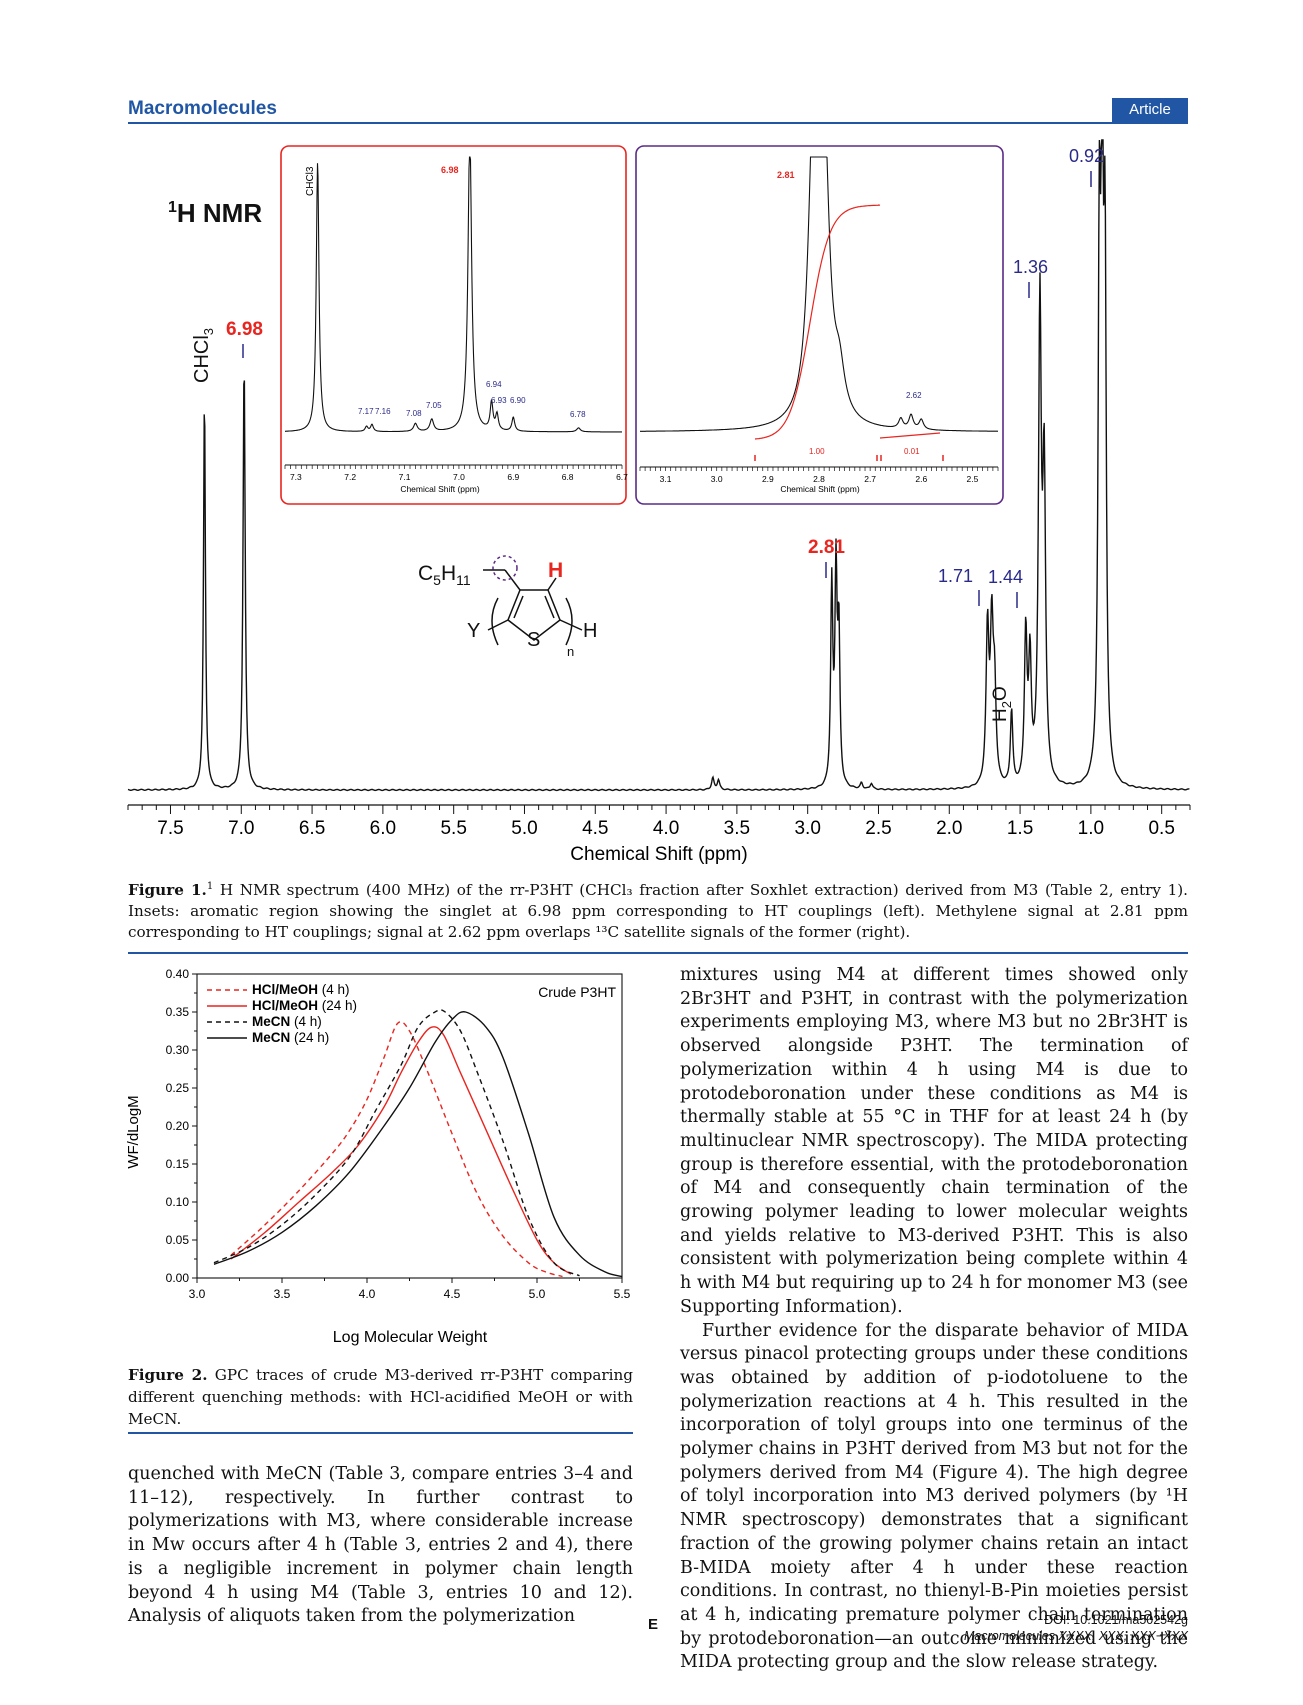 This screenshot has height=1705, width=1303. Describe the element at coordinates (595, 828) in the screenshot. I see `nmr-tick-label: 4.5` at that location.